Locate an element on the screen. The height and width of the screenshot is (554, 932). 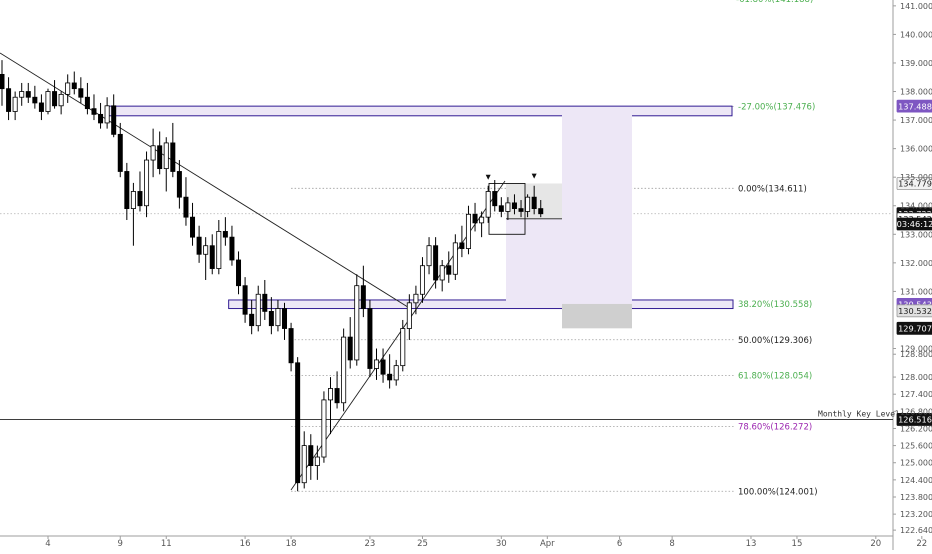
price-tag: 126.516 is located at coordinates (914, 419).